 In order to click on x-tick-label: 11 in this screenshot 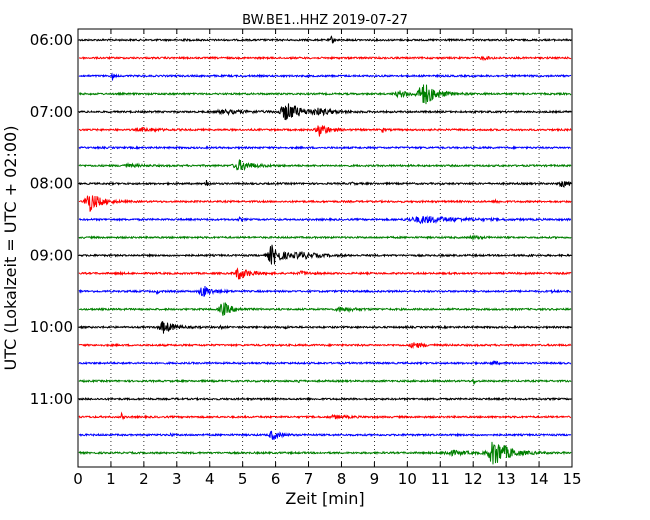, I will do `click(440, 479)`.